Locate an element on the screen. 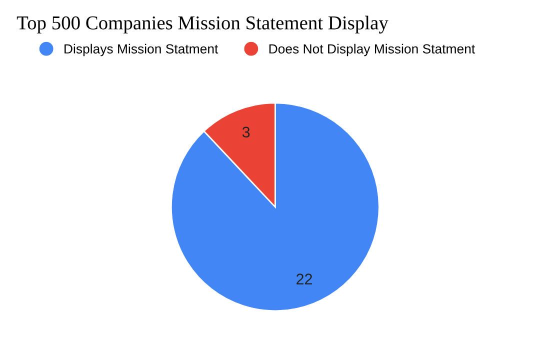 Image resolution: width=552 pixels, height=351 pixels. data-label: 22 is located at coordinates (304, 279).